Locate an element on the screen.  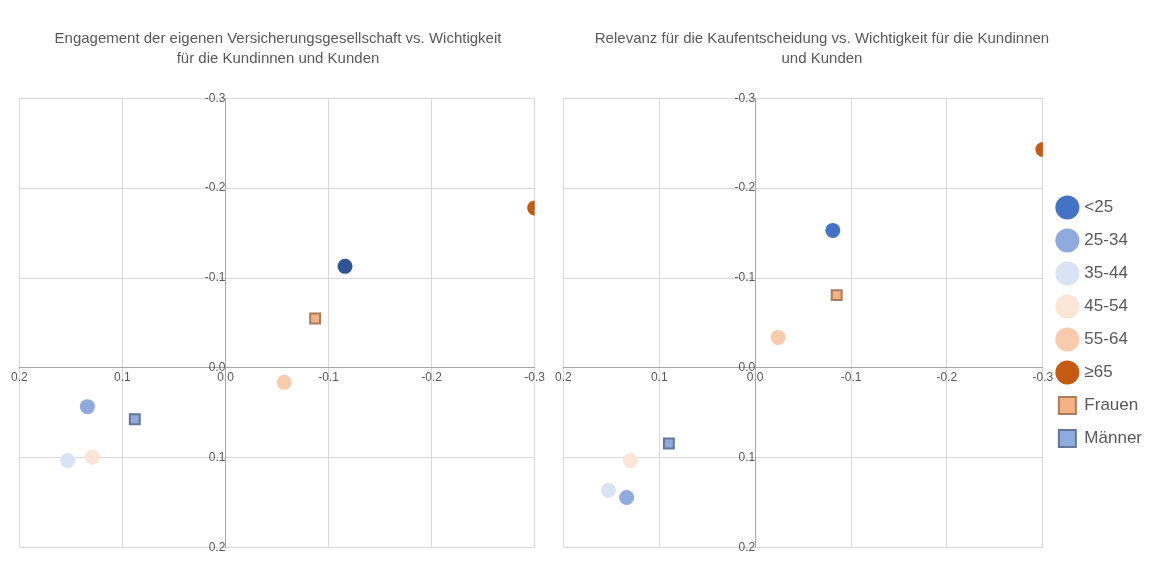
legend-label: Männer is located at coordinates (1113, 438).